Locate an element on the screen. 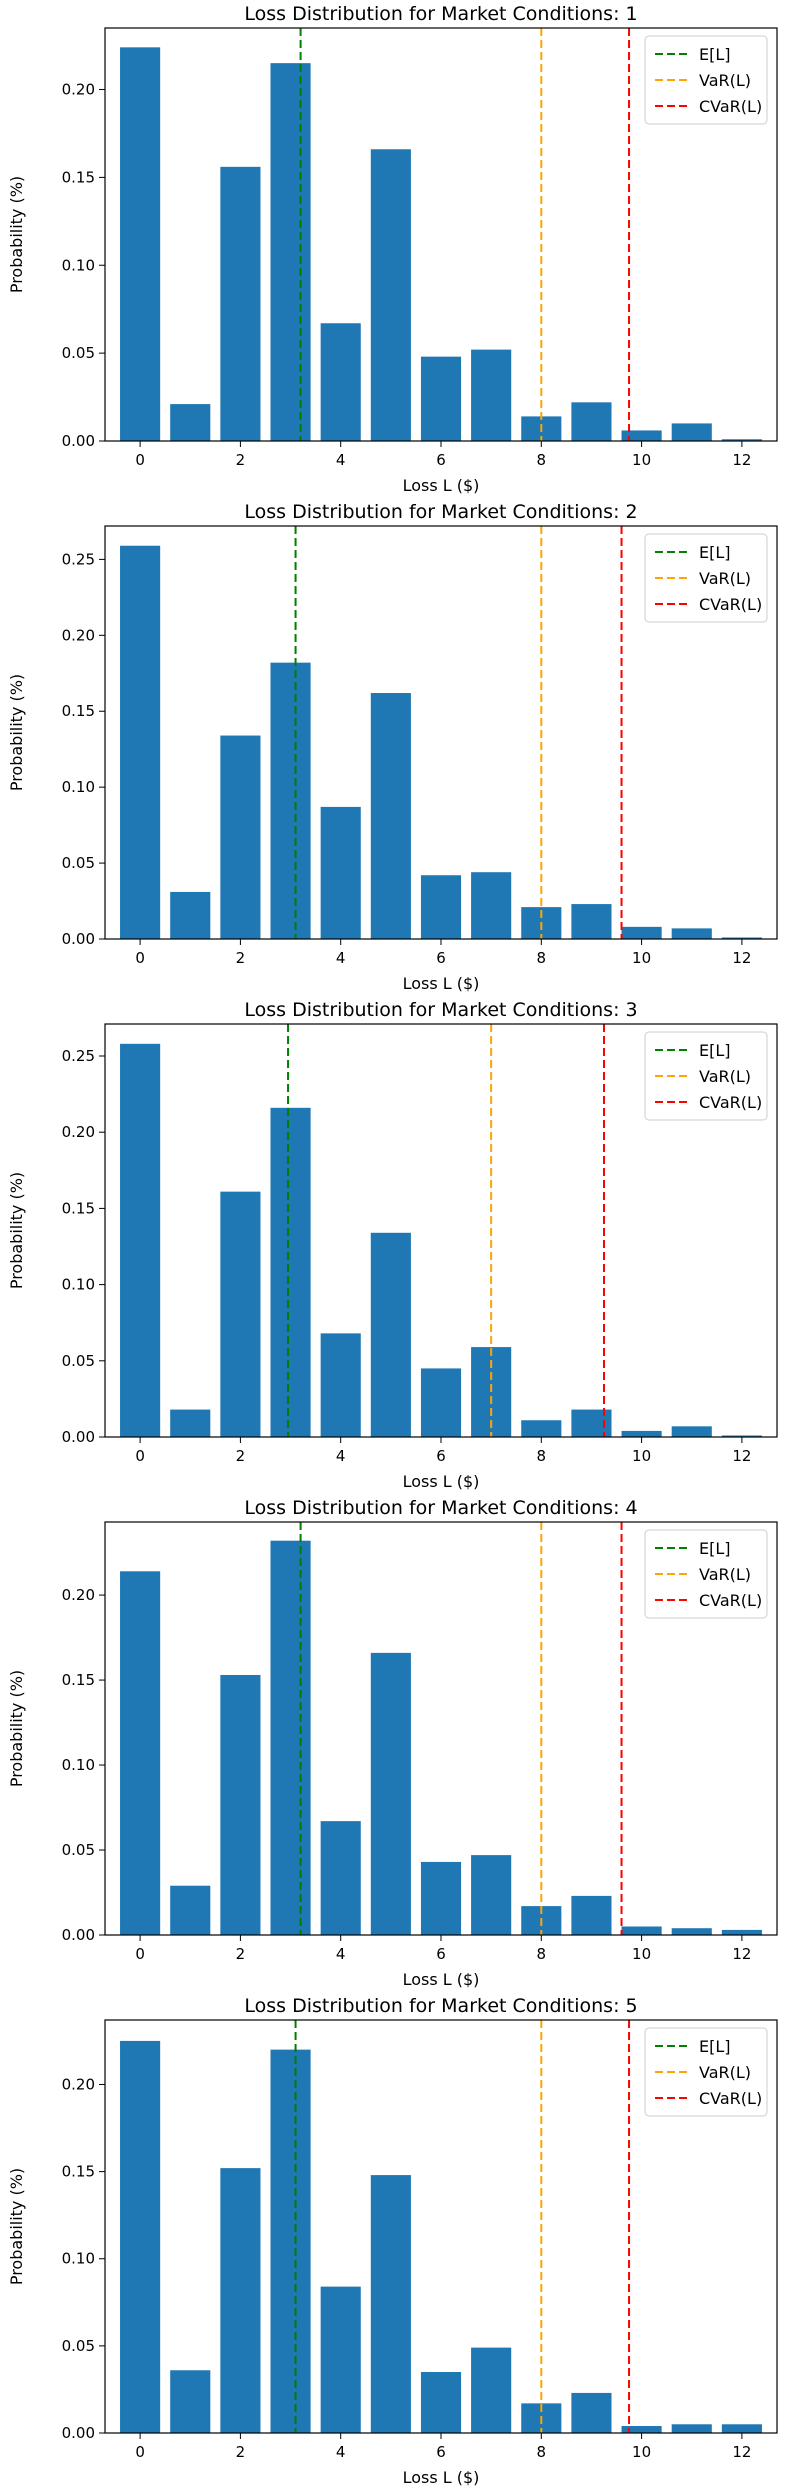 The width and height of the screenshot is (790, 2490). y-tick-label: 0.20 is located at coordinates (78, 90).